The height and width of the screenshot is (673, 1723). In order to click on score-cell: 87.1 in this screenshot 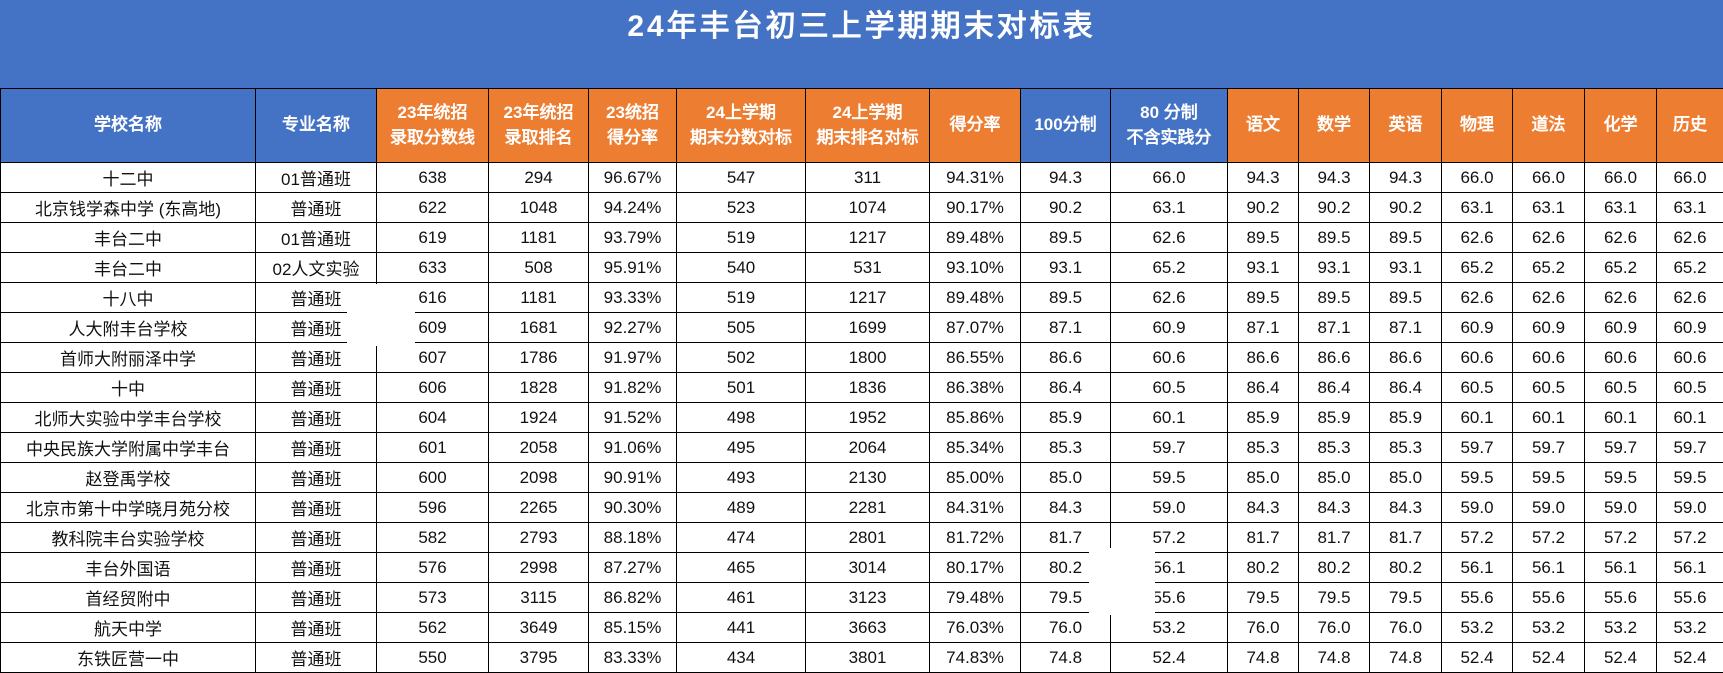, I will do `click(1263, 328)`.